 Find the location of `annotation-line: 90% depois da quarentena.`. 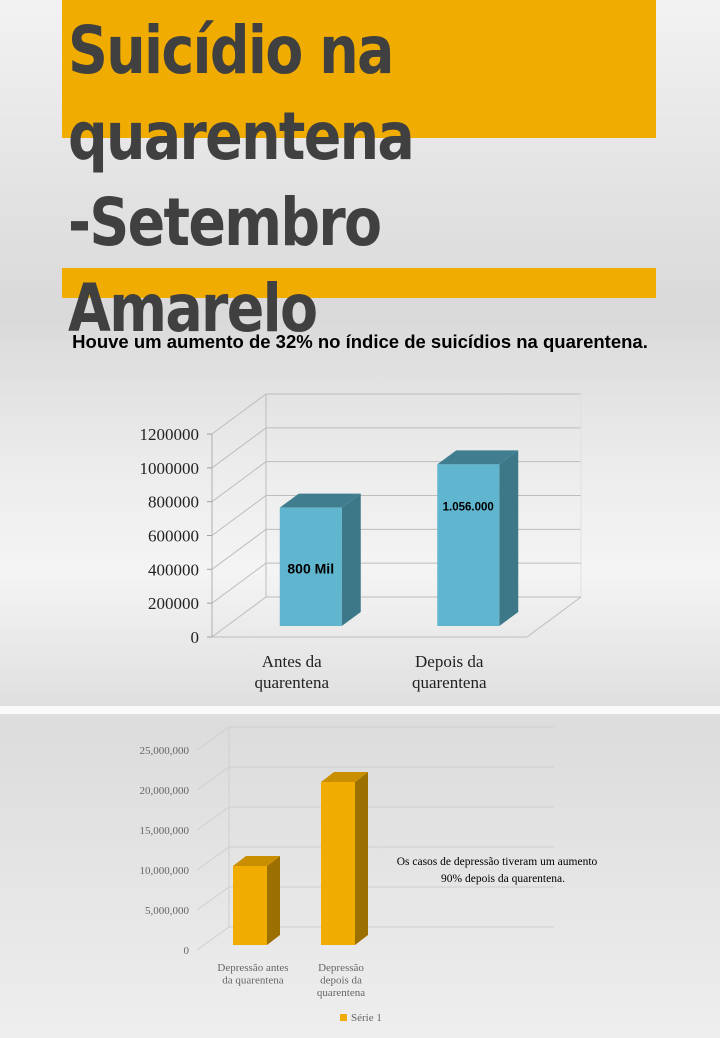

annotation-line: 90% depois da quarentena. is located at coordinates (503, 879).